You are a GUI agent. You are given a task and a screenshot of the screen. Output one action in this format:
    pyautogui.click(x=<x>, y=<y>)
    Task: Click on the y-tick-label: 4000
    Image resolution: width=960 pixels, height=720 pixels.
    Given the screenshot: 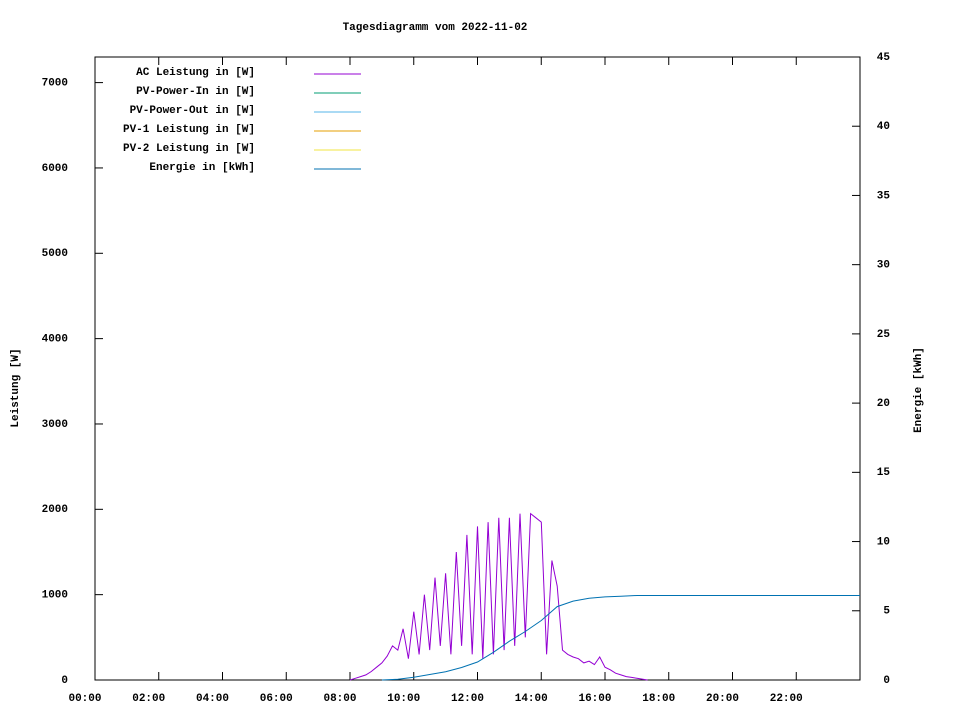 What is the action you would take?
    pyautogui.click(x=55, y=340)
    